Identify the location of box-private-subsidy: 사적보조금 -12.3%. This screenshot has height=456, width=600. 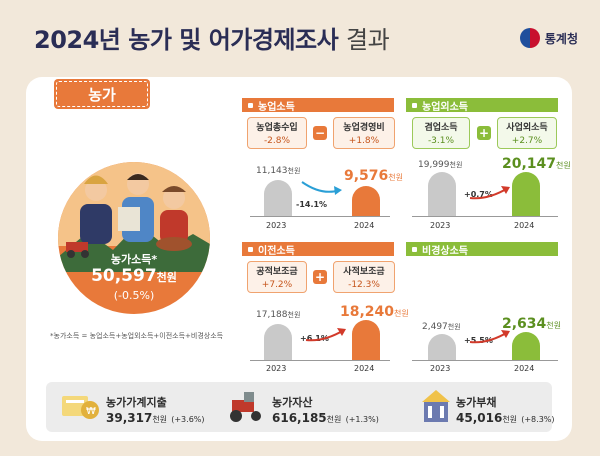
(364, 277).